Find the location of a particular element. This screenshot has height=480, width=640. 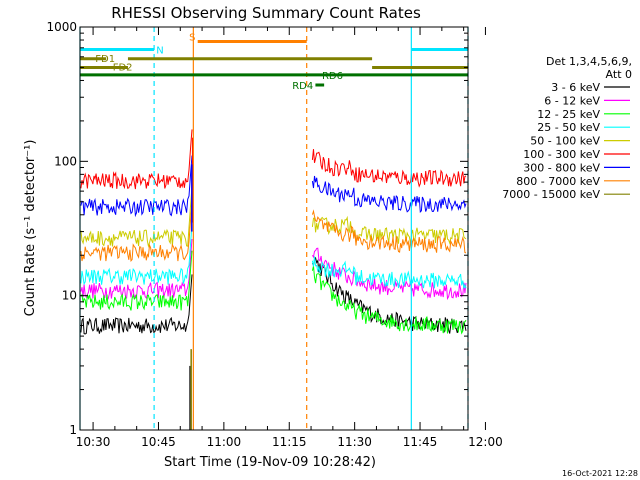

x-axis-label: Start Time (19-Nov-09 10:28:42) is located at coordinates (270, 462).